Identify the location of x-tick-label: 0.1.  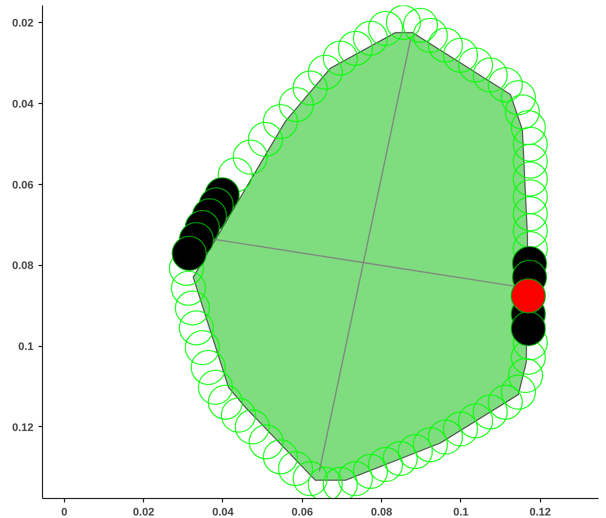
(461, 512).